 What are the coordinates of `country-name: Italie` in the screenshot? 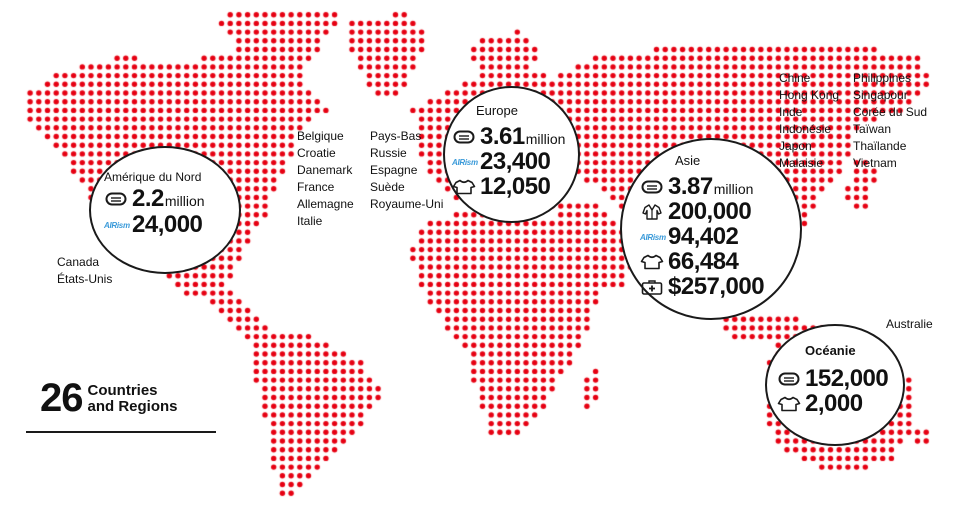 It's located at (310, 221).